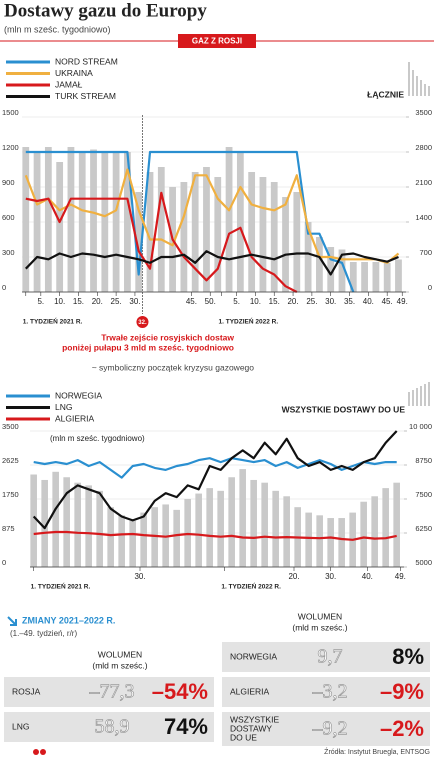 The image size is (434, 760). Describe the element at coordinates (10, 460) in the screenshot. I see `y-tick-label: 2625` at that location.